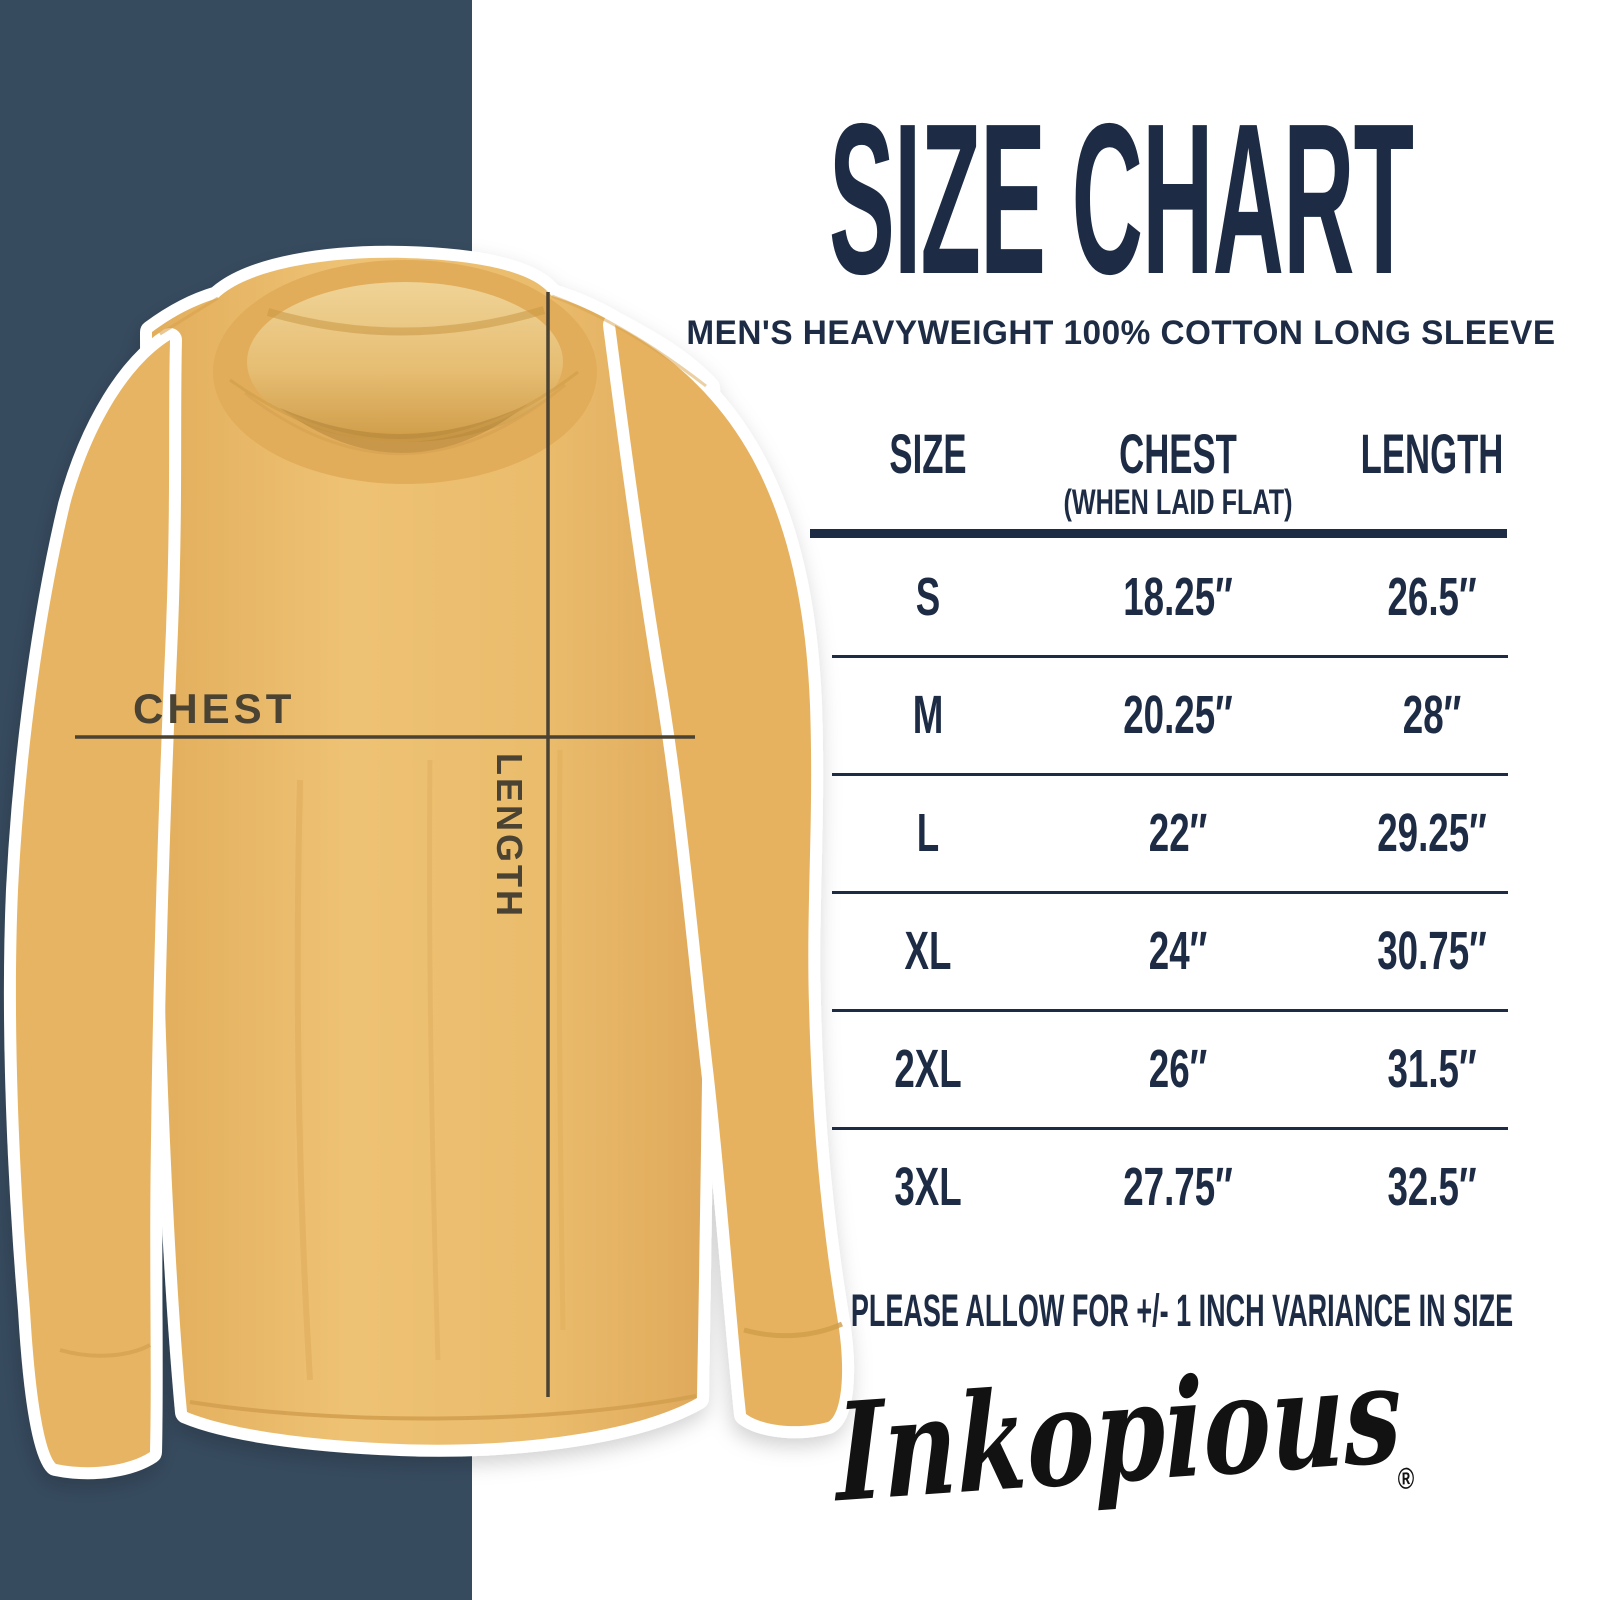 Image resolution: width=1600 pixels, height=1600 pixels. Describe the element at coordinates (1178, 453) in the screenshot. I see `column-header-chest: CHEST` at that location.